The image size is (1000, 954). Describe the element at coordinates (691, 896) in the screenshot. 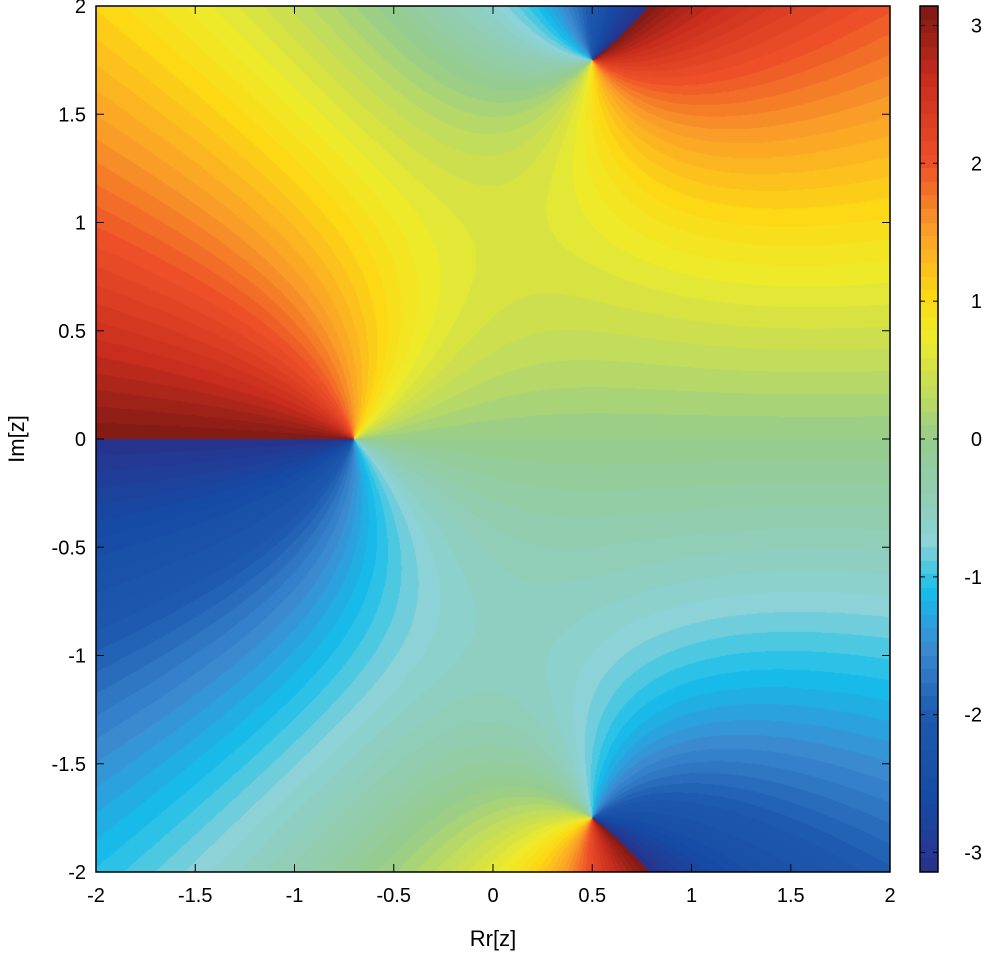

I see `x-tick-label: 1` at that location.